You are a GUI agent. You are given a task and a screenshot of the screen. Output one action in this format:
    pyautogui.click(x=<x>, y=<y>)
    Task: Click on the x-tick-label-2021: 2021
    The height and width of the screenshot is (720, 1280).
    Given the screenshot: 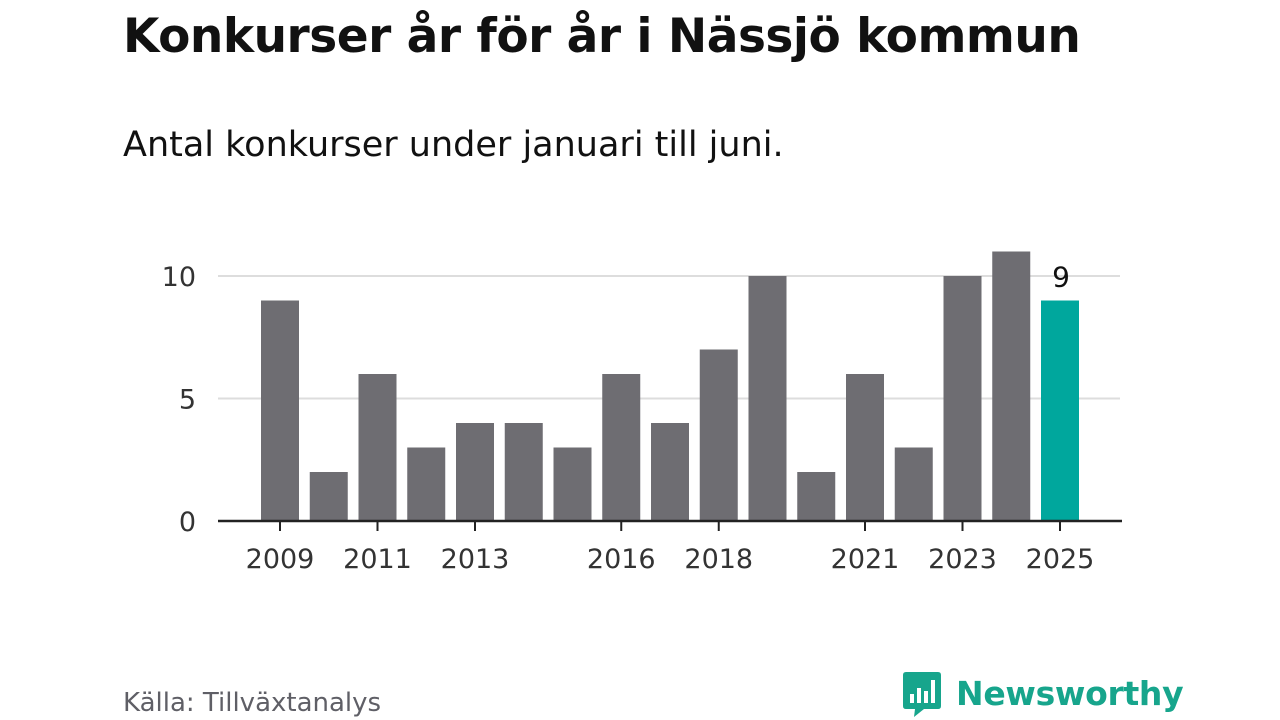 What is the action you would take?
    pyautogui.click(x=865, y=559)
    